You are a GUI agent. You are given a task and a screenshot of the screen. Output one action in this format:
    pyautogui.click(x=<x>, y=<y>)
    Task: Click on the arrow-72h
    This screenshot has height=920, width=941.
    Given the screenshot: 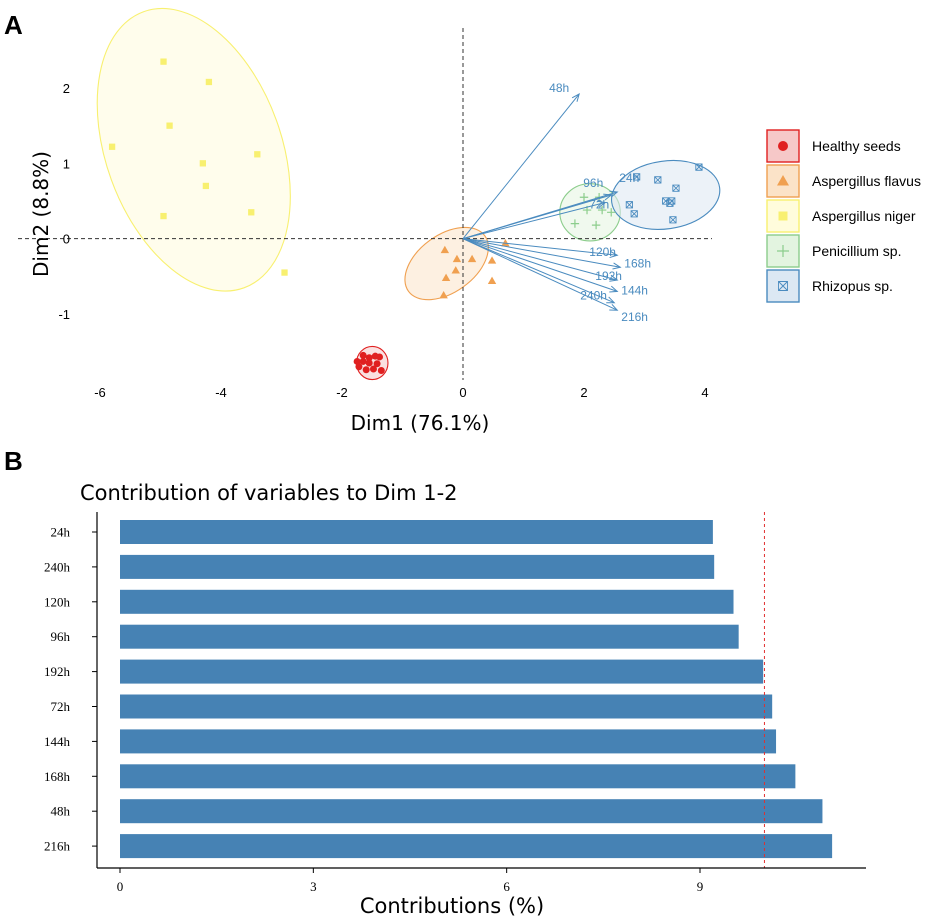 What is the action you would take?
    pyautogui.click(x=534, y=221)
    